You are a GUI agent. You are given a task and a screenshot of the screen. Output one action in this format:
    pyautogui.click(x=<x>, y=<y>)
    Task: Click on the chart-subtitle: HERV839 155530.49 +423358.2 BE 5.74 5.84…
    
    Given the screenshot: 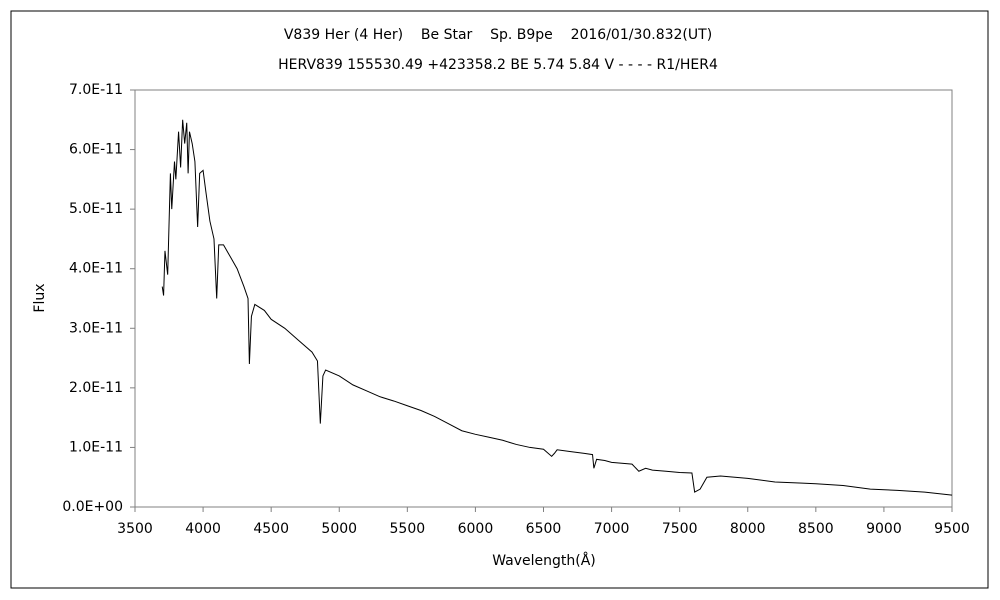 What is the action you would take?
    pyautogui.click(x=498, y=65)
    